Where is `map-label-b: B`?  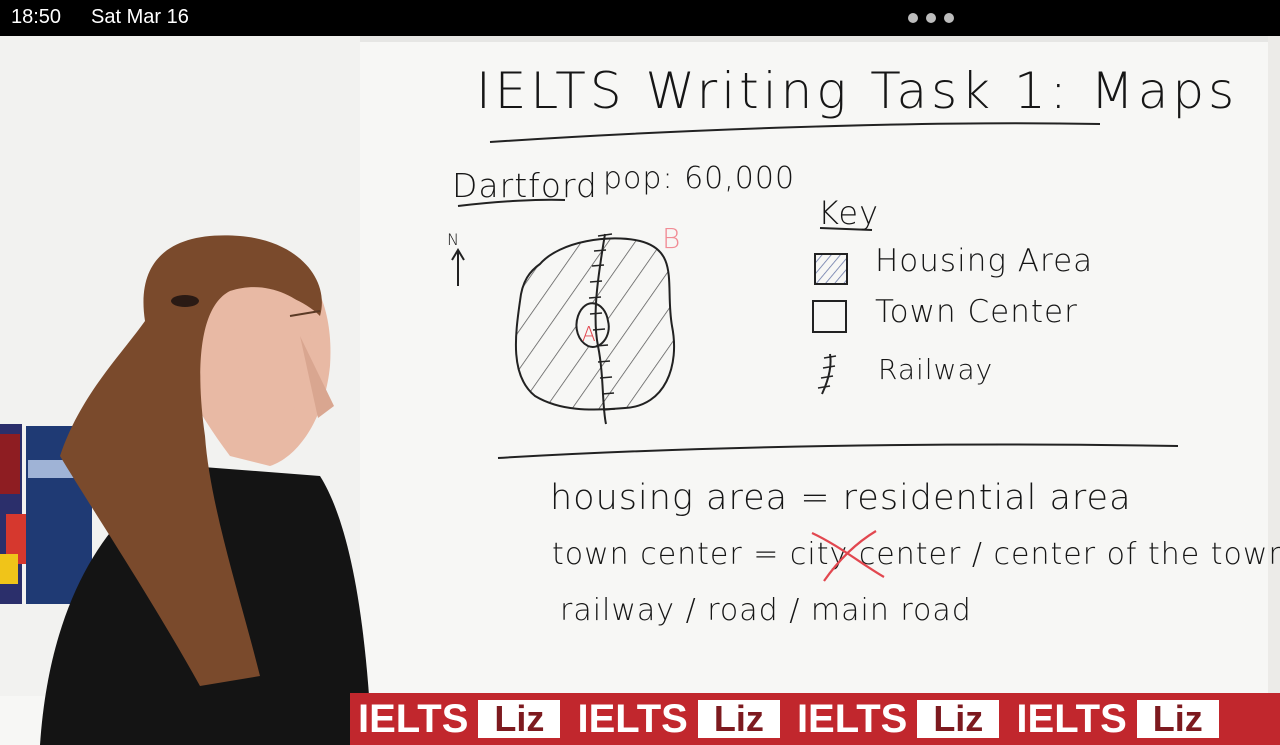
map-label-b: B is located at coordinates (672, 238).